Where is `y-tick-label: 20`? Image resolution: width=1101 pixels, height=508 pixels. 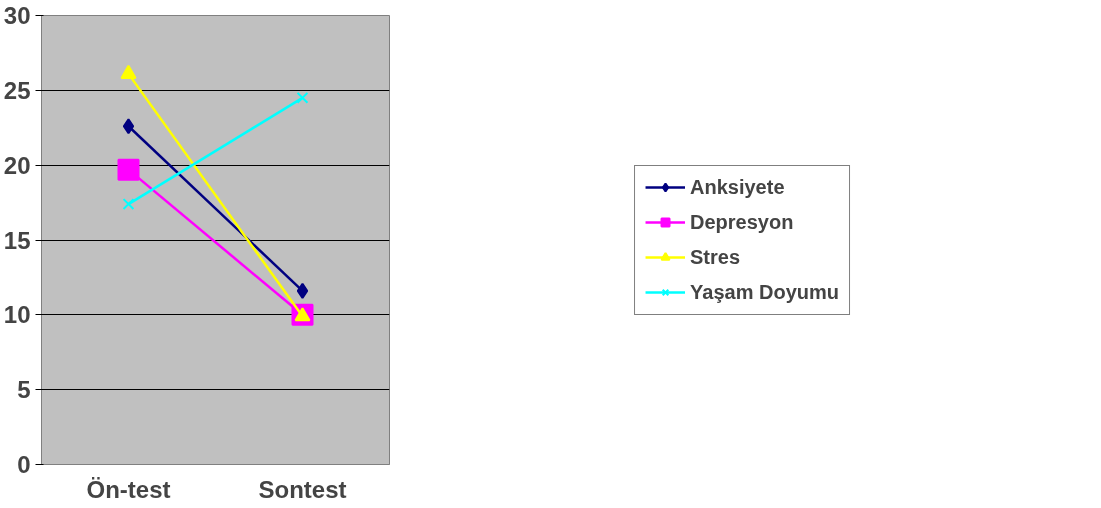
y-tick-label: 20 is located at coordinates (17, 165).